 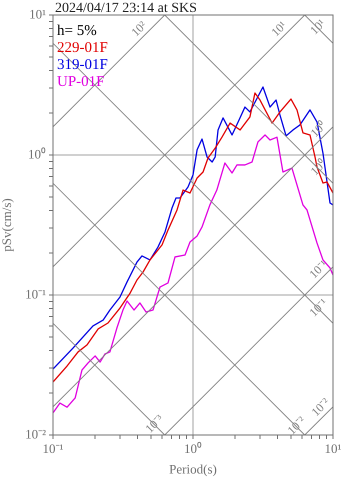 What do you see at coordinates (82, 48) in the screenshot?
I see `text: 229-01F` at bounding box center [82, 48].